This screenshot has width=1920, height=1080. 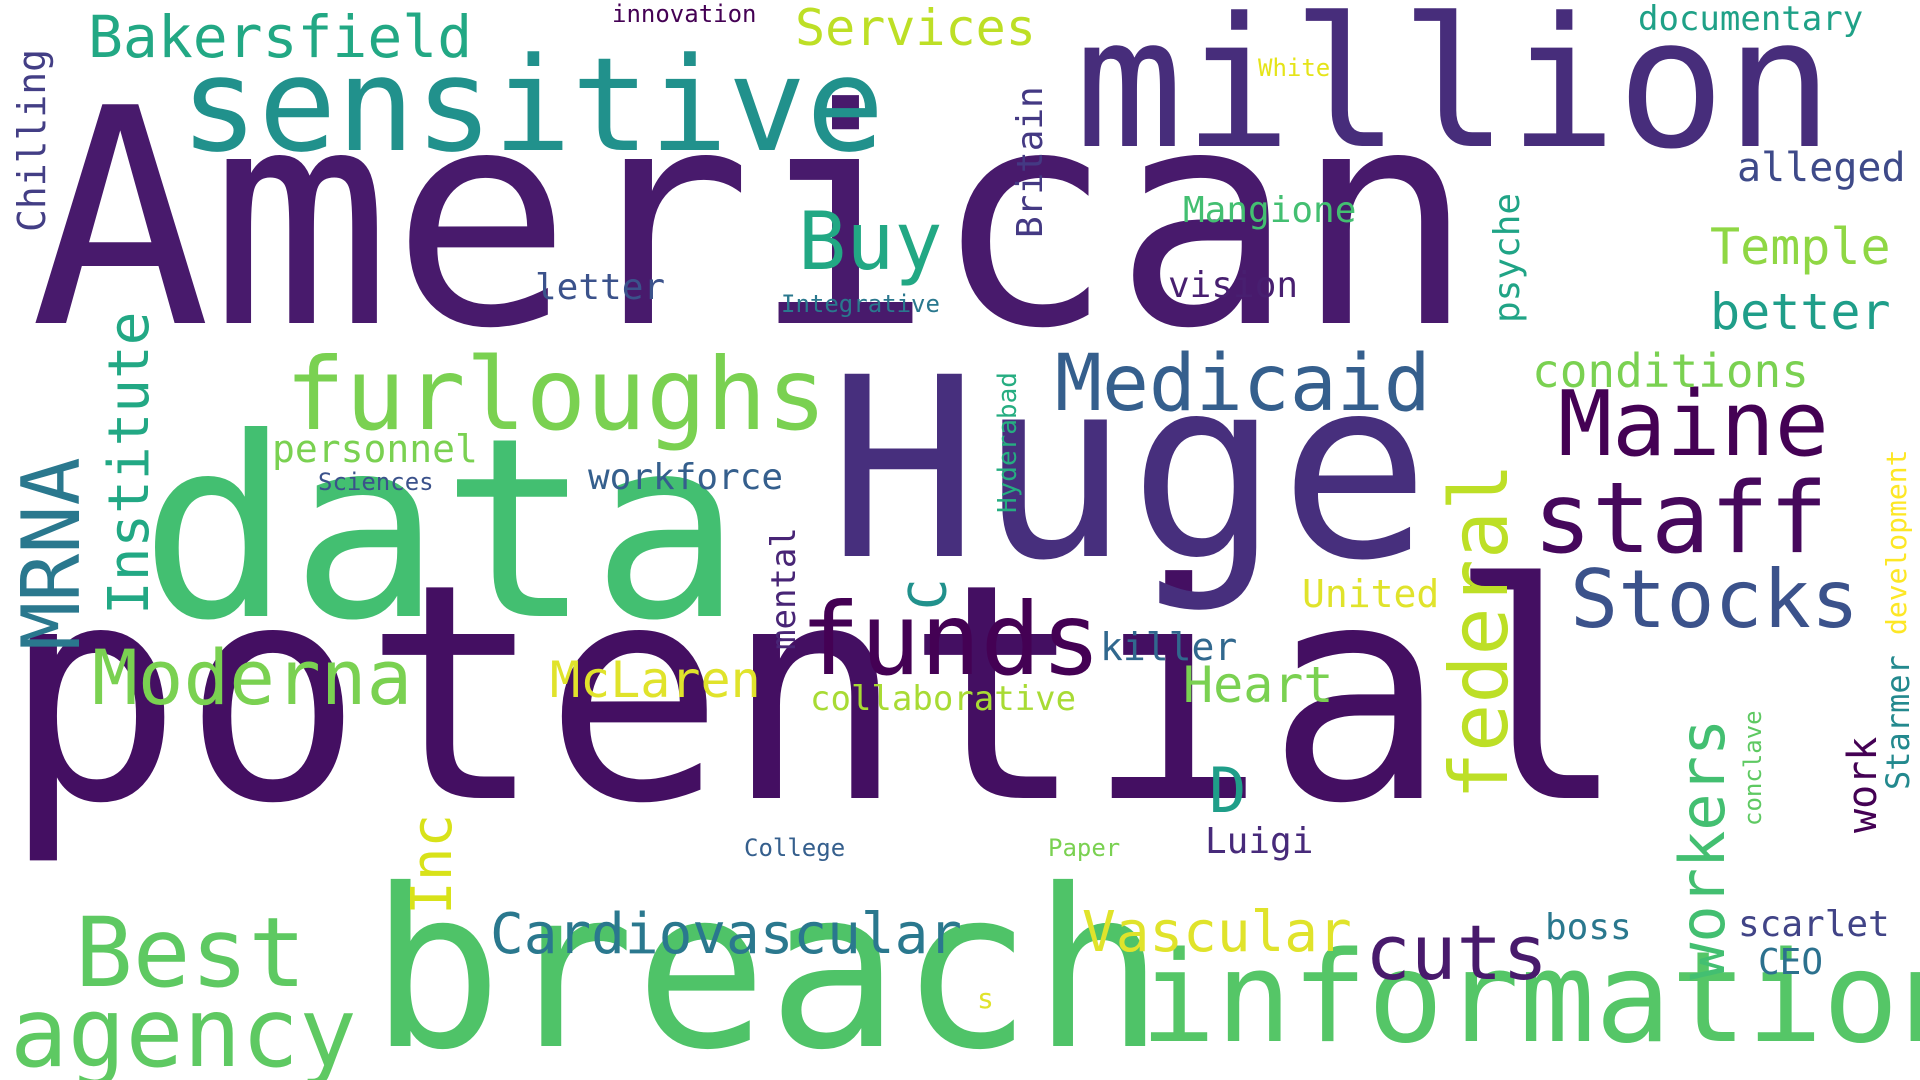 What do you see at coordinates (1791, 962) in the screenshot?
I see `word-ceo: CEO` at bounding box center [1791, 962].